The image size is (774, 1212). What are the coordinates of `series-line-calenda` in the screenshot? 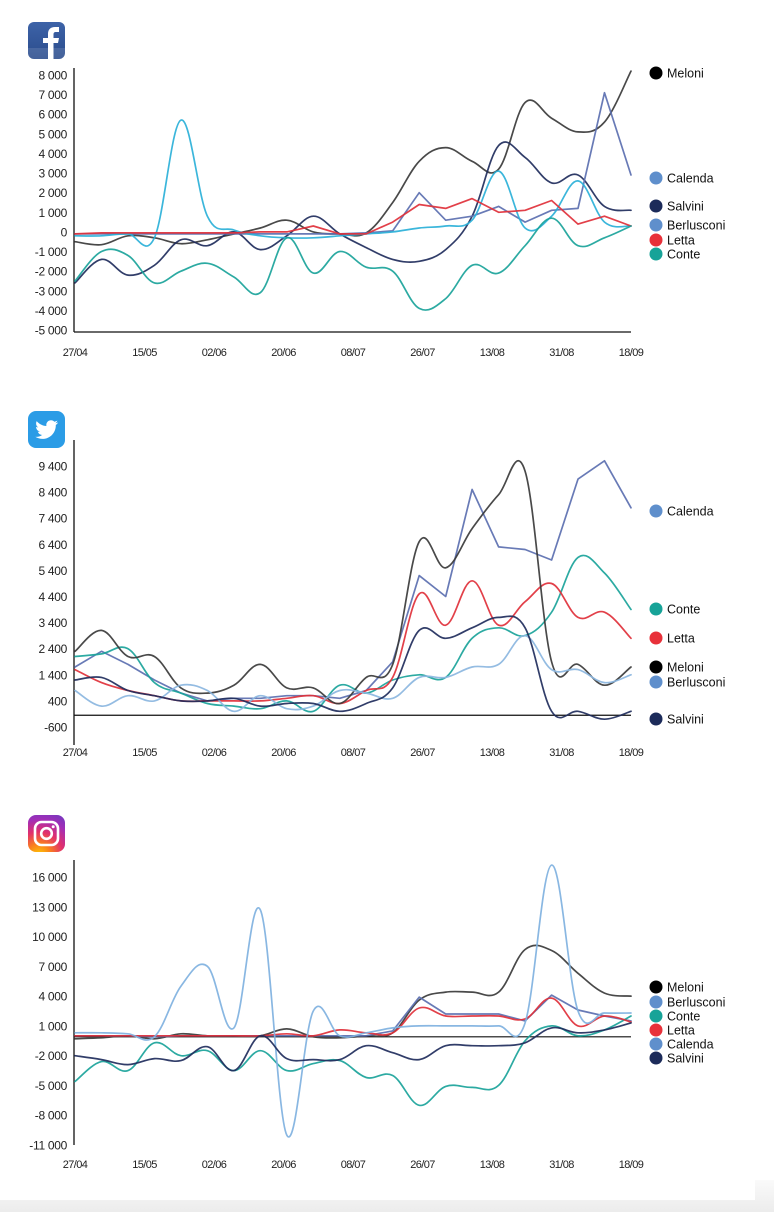 It's located at (353, 183).